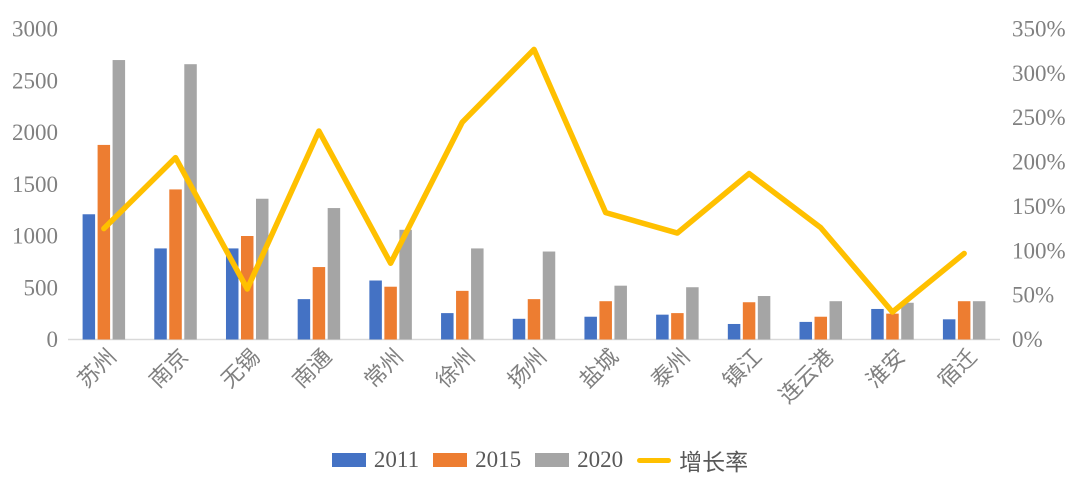 This screenshot has height=487, width=1080. Describe the element at coordinates (742, 368) in the screenshot. I see `x-label-镇江: 镇江` at that location.